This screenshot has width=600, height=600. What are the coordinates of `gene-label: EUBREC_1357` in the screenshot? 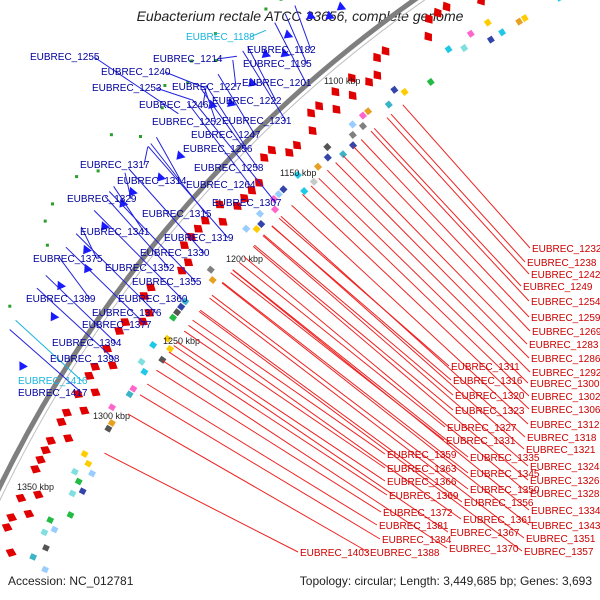 It's located at (559, 552).